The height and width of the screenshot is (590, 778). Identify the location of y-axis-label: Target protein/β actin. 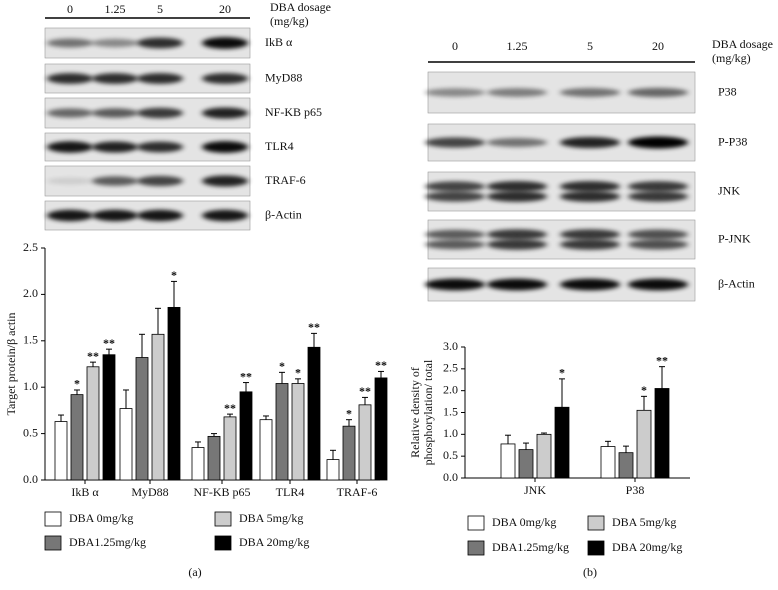
(11, 363).